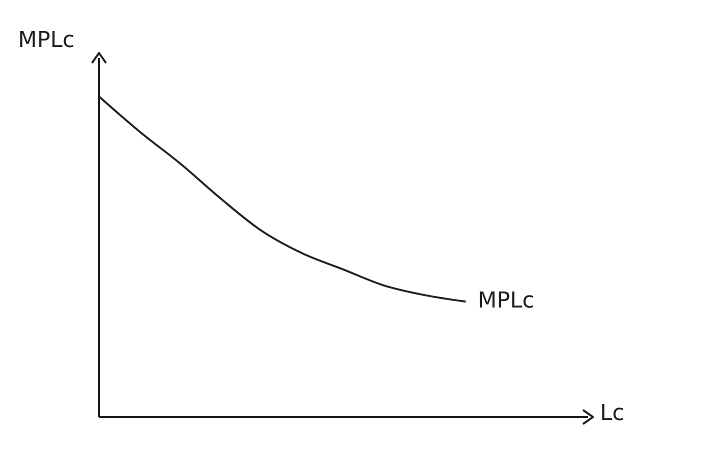  I want to click on series-label: MPLc, so click(506, 301).